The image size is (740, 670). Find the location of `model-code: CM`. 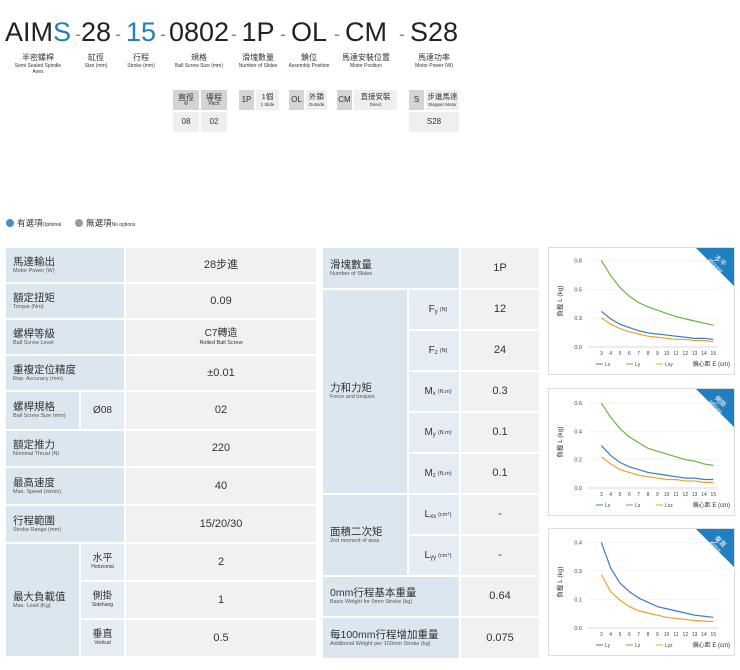

model-code: CM is located at coordinates (366, 32).